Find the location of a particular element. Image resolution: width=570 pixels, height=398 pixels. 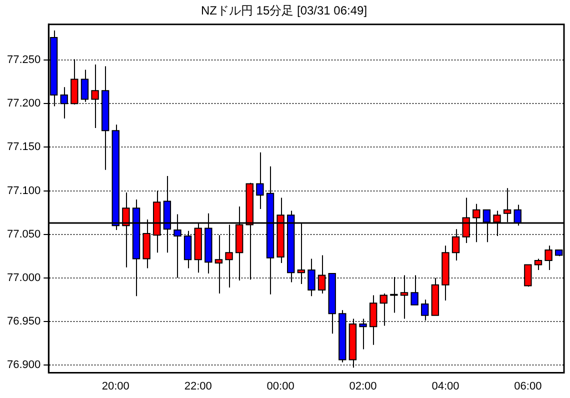

y-tick-label: 77.200 is located at coordinates (23, 104).